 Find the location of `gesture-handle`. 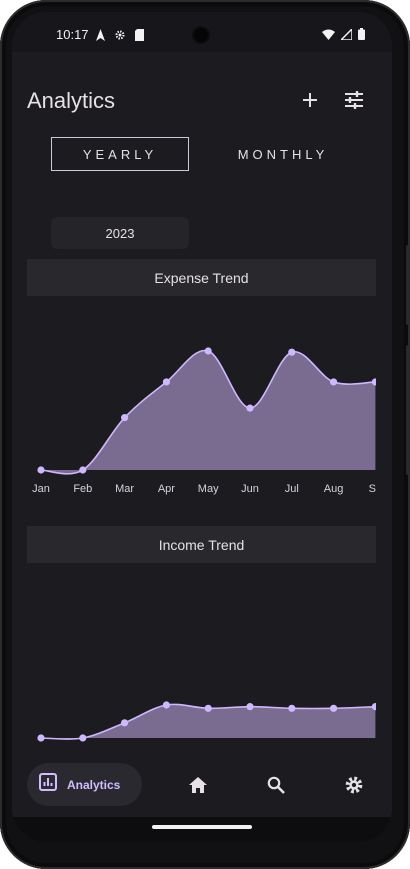

gesture-handle is located at coordinates (202, 827).